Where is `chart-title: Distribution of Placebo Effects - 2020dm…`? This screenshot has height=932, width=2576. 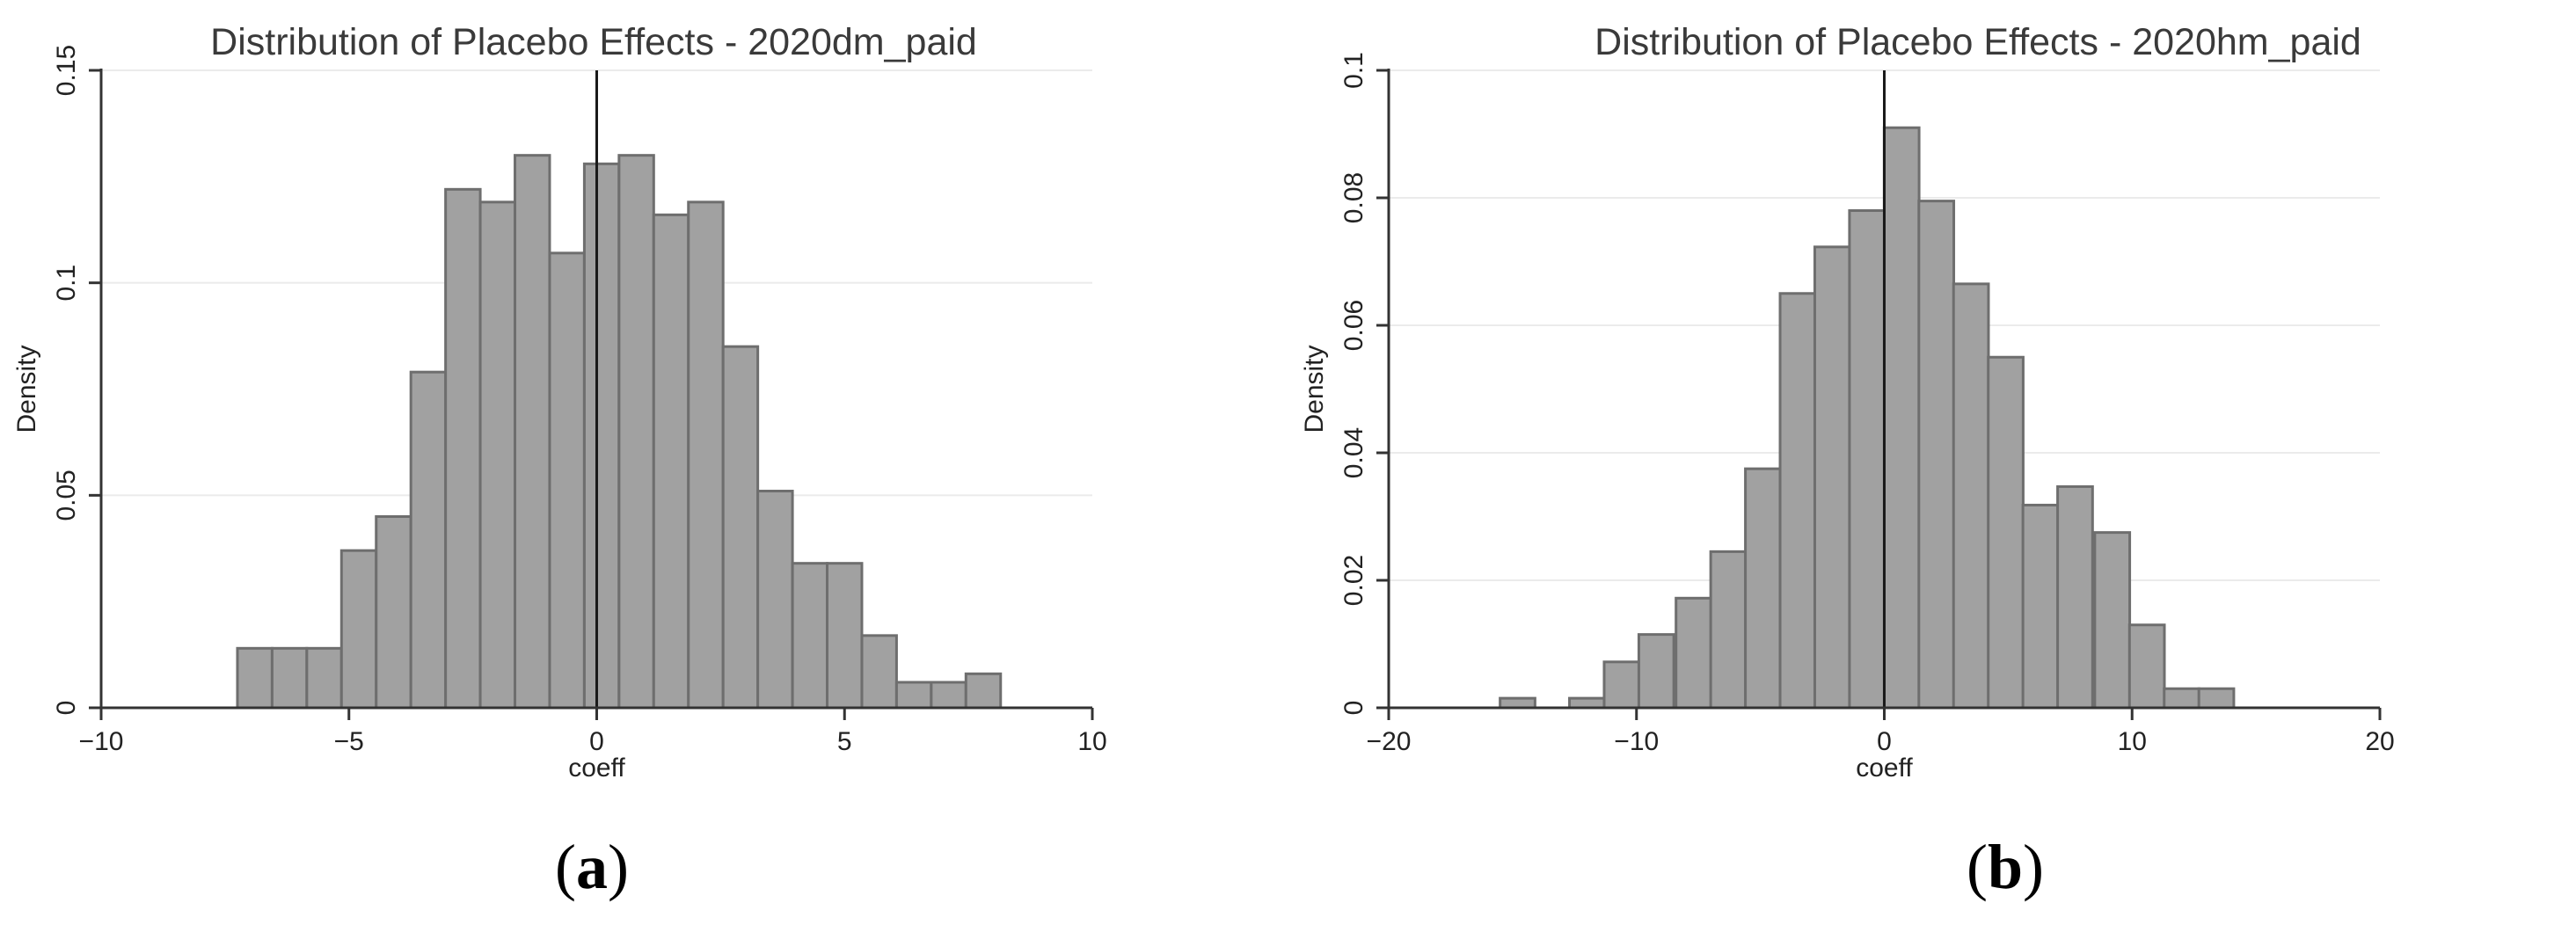 chart-title: Distribution of Placebo Effects - 2020dm… is located at coordinates (593, 42).